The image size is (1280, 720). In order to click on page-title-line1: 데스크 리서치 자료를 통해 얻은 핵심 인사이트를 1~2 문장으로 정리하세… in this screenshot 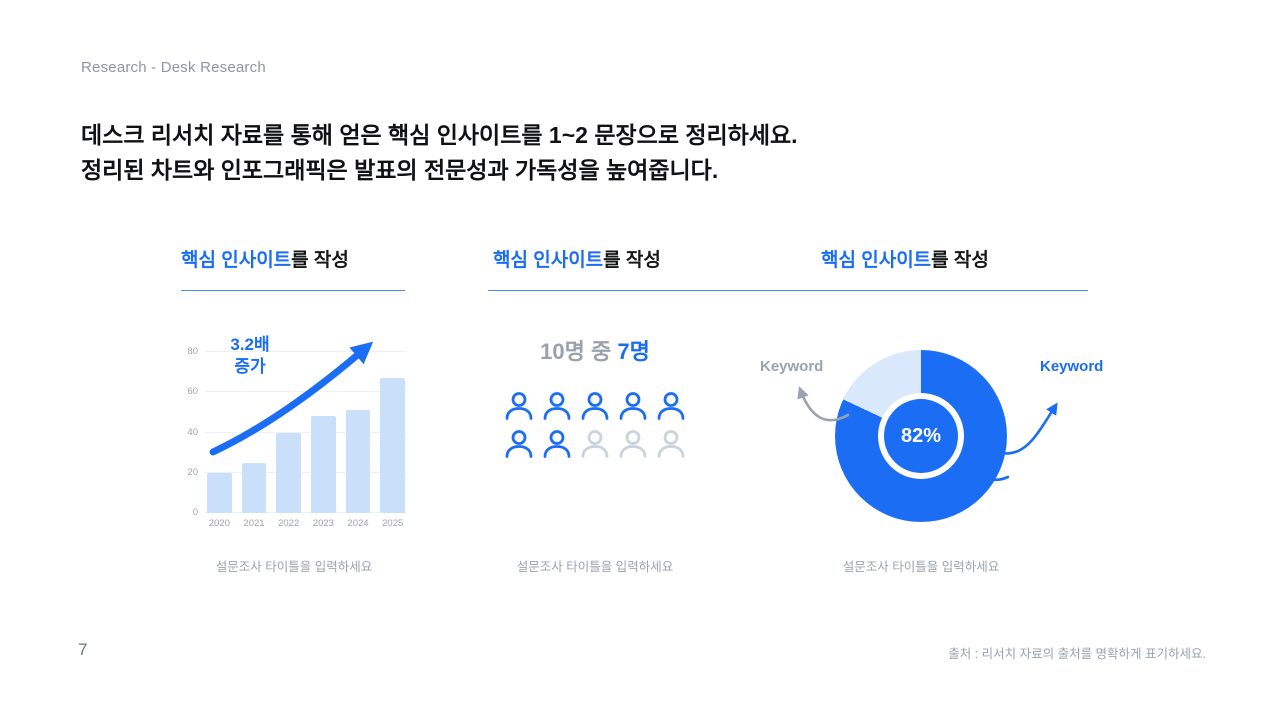, I will do `click(439, 135)`.